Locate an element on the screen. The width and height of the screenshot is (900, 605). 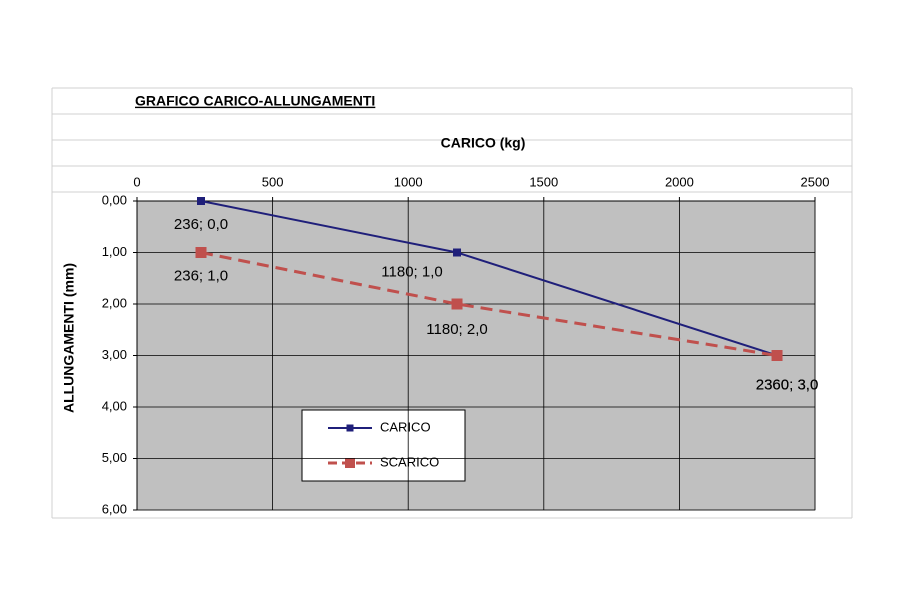
data-label: 236; 0,0 is located at coordinates (201, 224).